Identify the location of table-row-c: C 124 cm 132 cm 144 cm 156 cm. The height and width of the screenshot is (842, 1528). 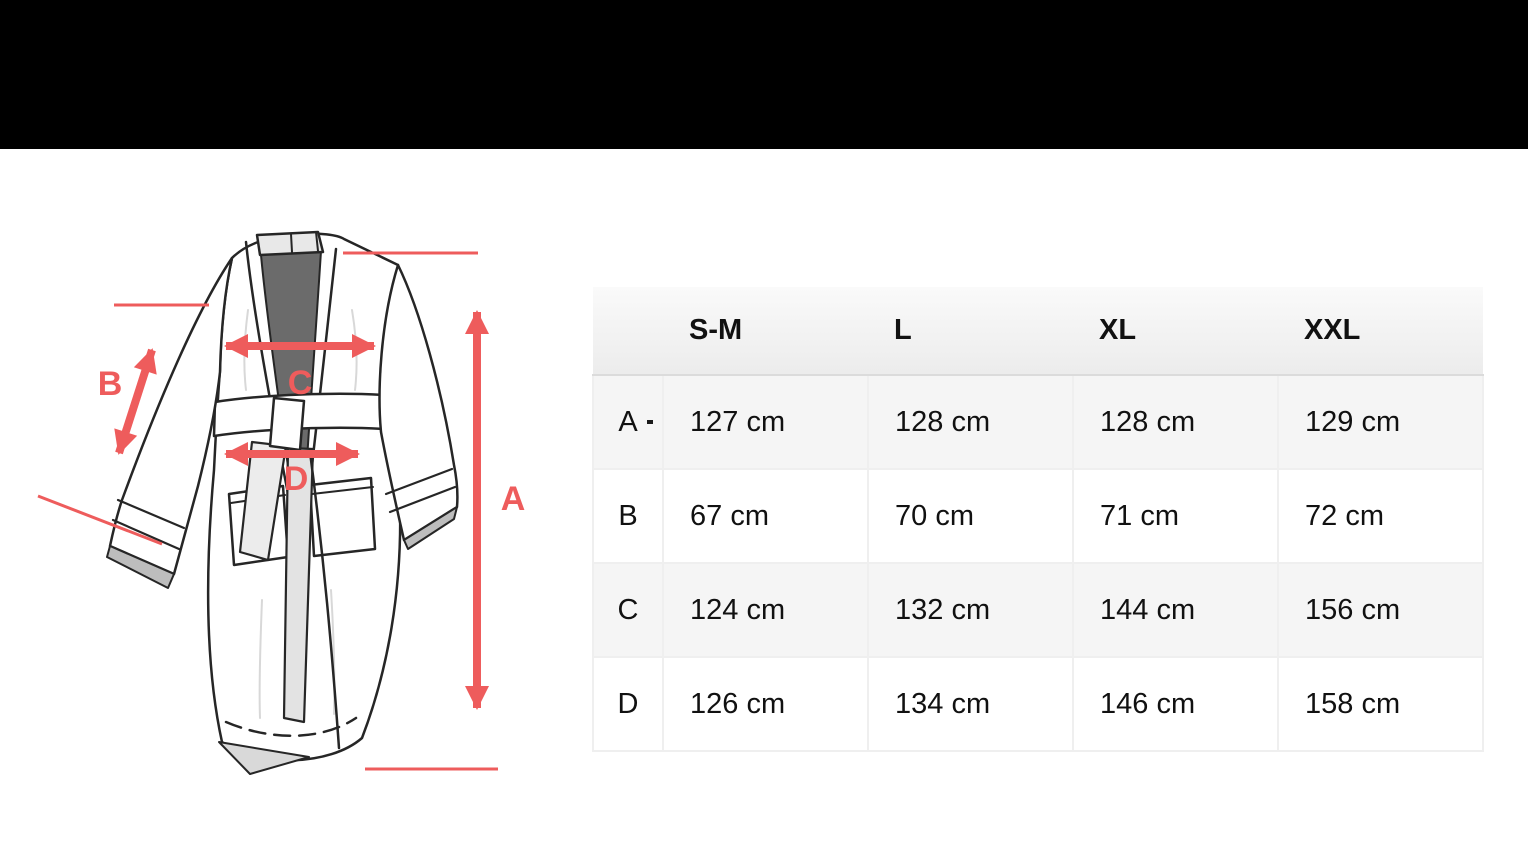
(1038, 610).